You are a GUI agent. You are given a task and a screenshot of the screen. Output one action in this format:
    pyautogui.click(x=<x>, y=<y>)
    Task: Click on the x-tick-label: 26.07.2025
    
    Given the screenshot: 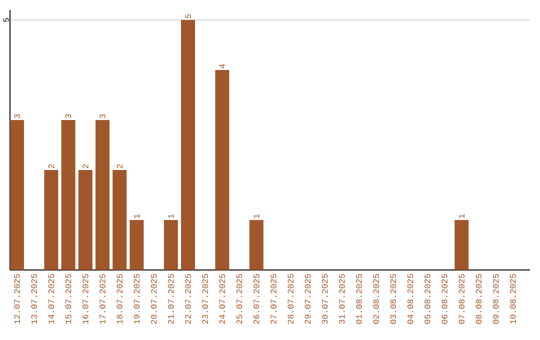 What is the action you would take?
    pyautogui.click(x=257, y=299)
    